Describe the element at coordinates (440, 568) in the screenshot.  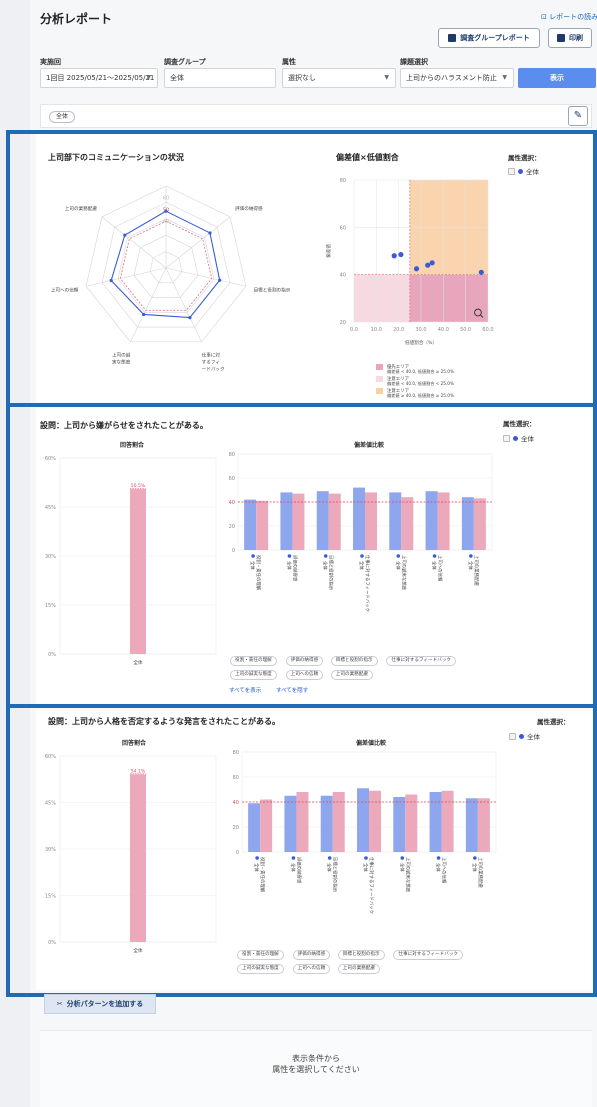
I see `category-label: 上司への信頼` at that location.